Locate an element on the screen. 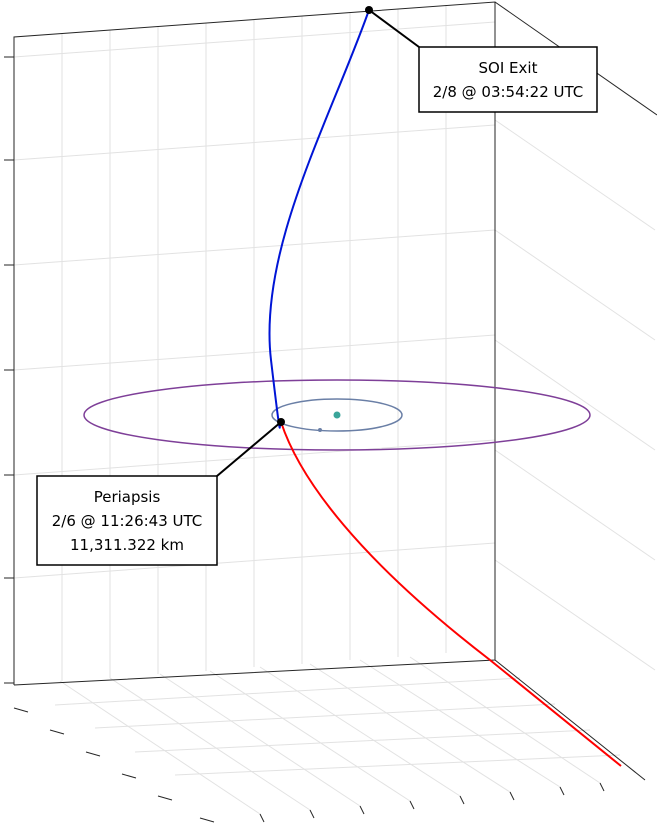 The image size is (657, 826). outbound-trajectory is located at coordinates (319, 219).